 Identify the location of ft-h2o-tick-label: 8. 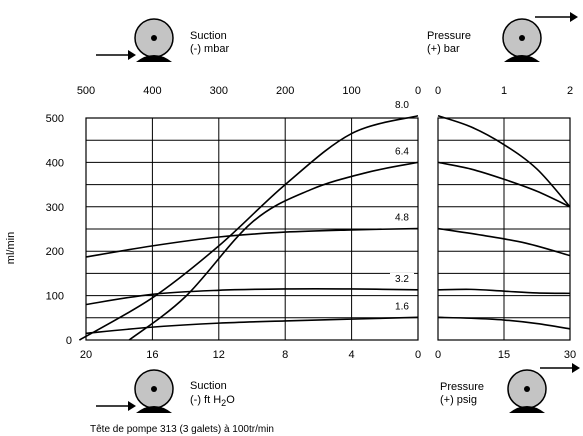
(285, 355).